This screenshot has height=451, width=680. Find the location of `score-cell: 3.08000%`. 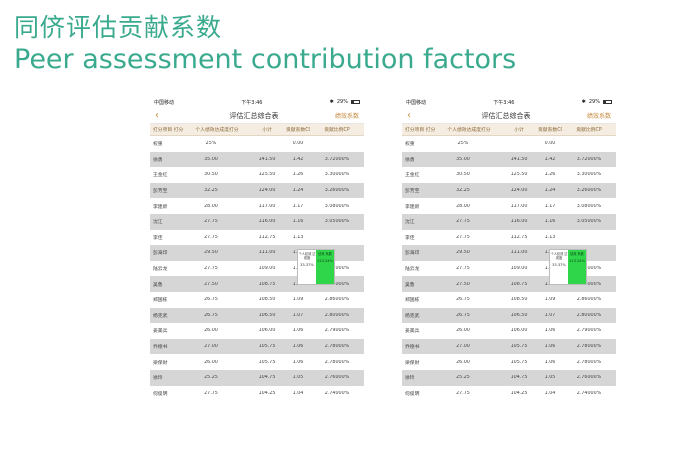

score-cell: 3.08000% is located at coordinates (589, 206).